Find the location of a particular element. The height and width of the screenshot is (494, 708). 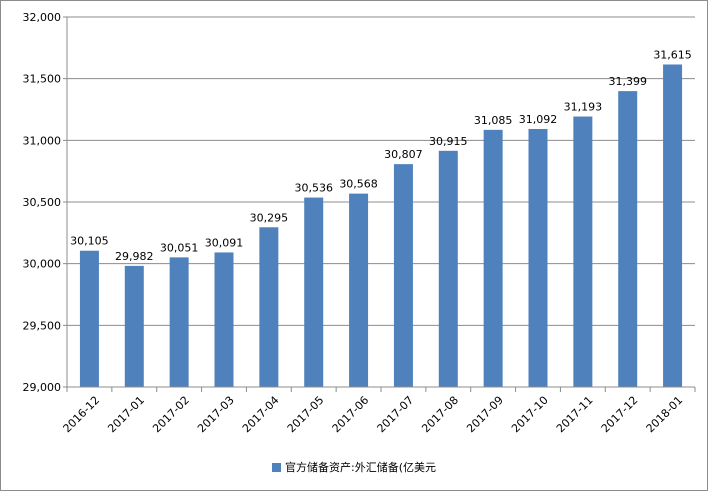

data-label: 30,295 is located at coordinates (269, 217).